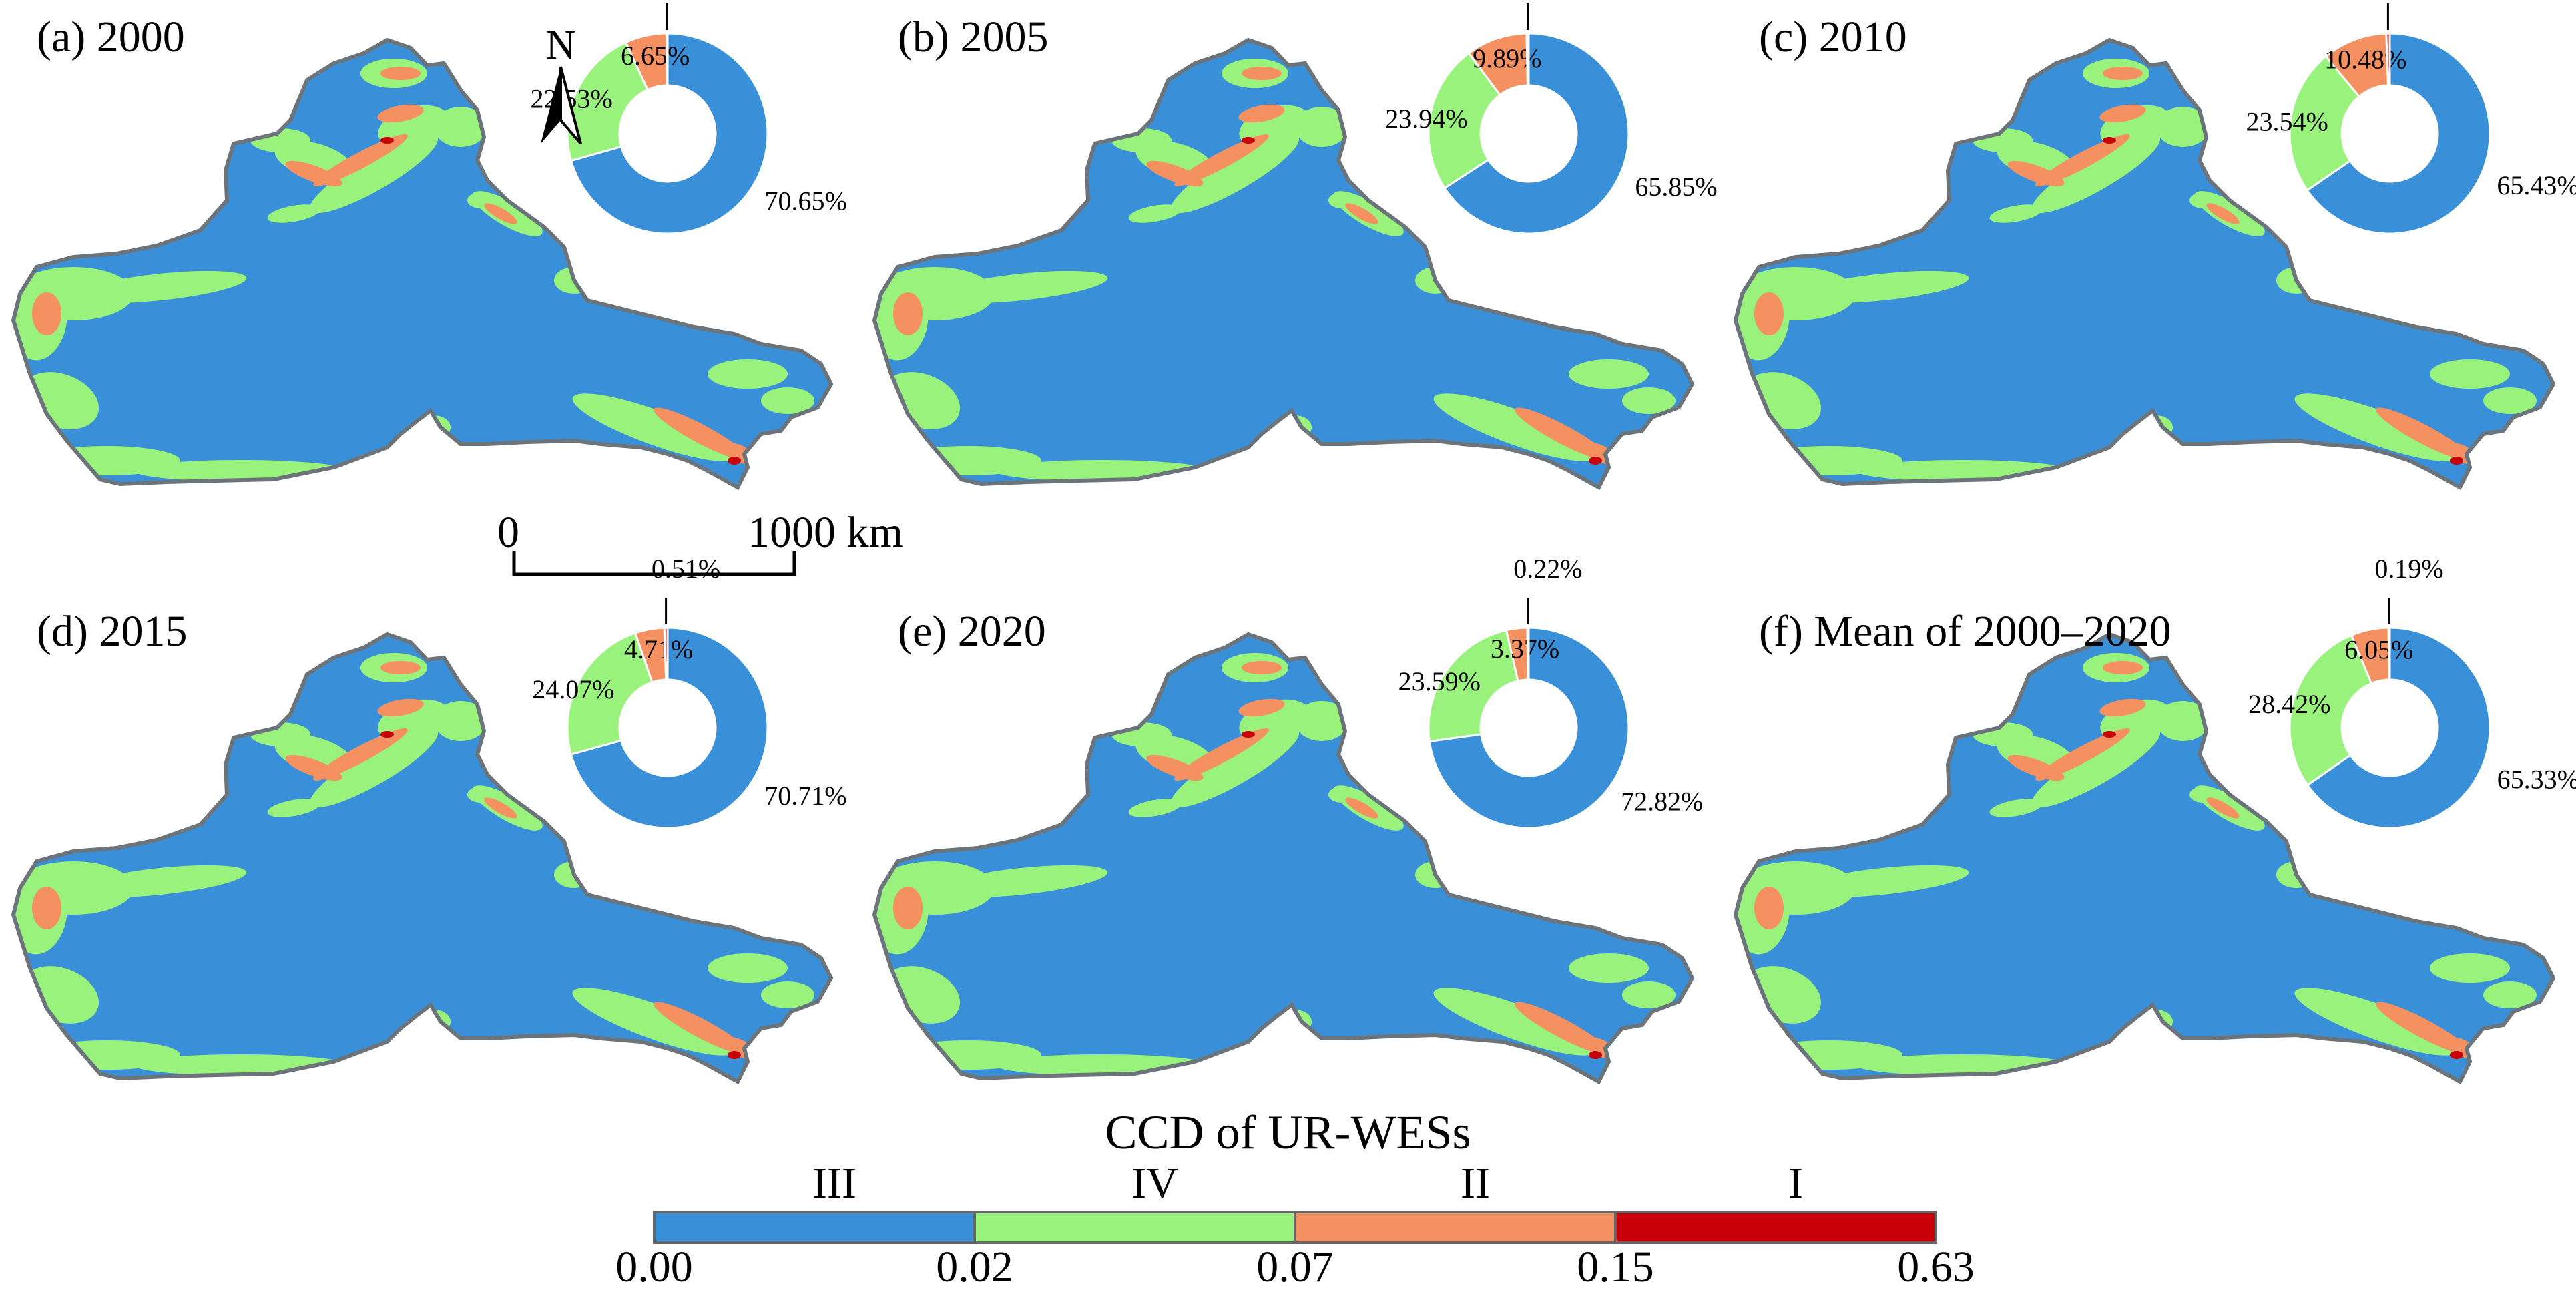 The image size is (2576, 1310). I want to click on map-svg: 65.43%23.54%10.48%0.55%, so click(2154, 247).